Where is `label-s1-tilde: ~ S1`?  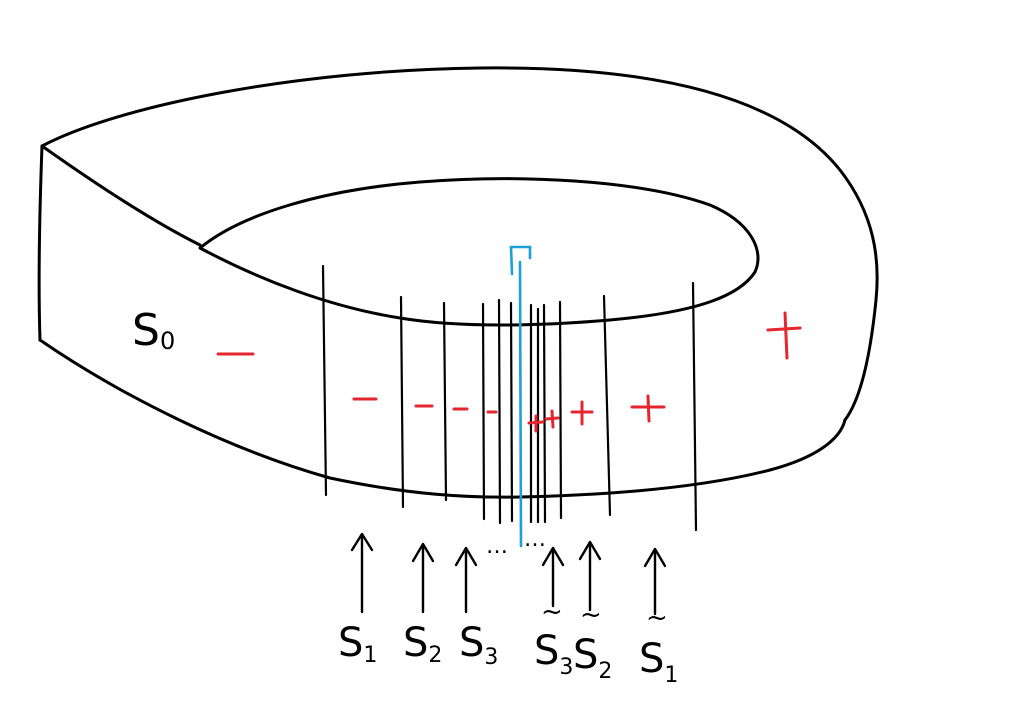 label-s1-tilde: ~ S1 is located at coordinates (658, 645).